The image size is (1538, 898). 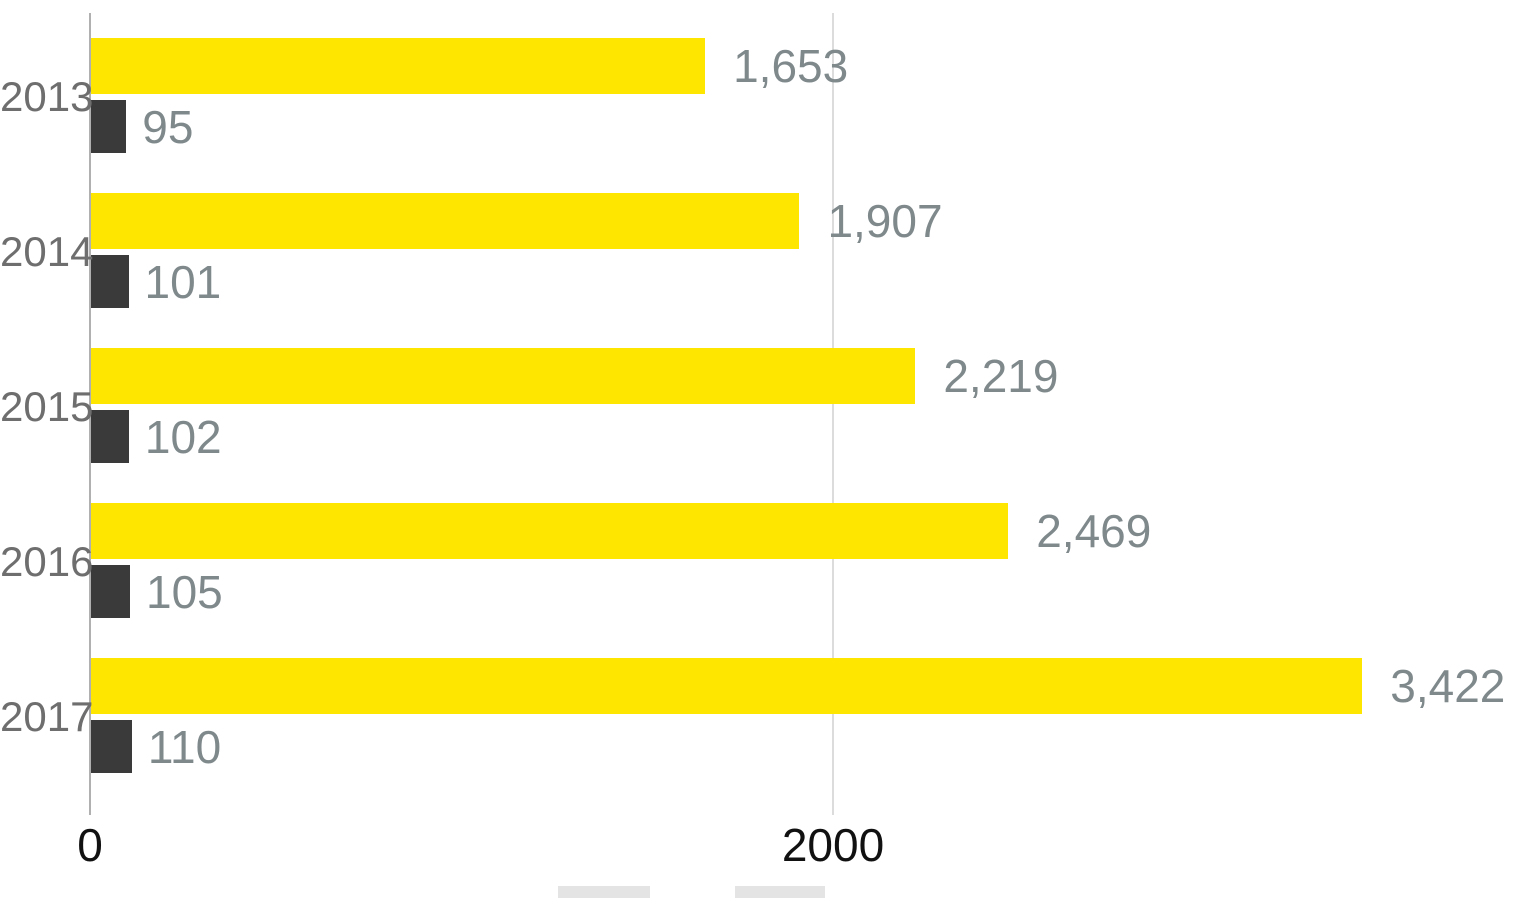 I want to click on bar-yellow-2017, so click(x=727, y=686).